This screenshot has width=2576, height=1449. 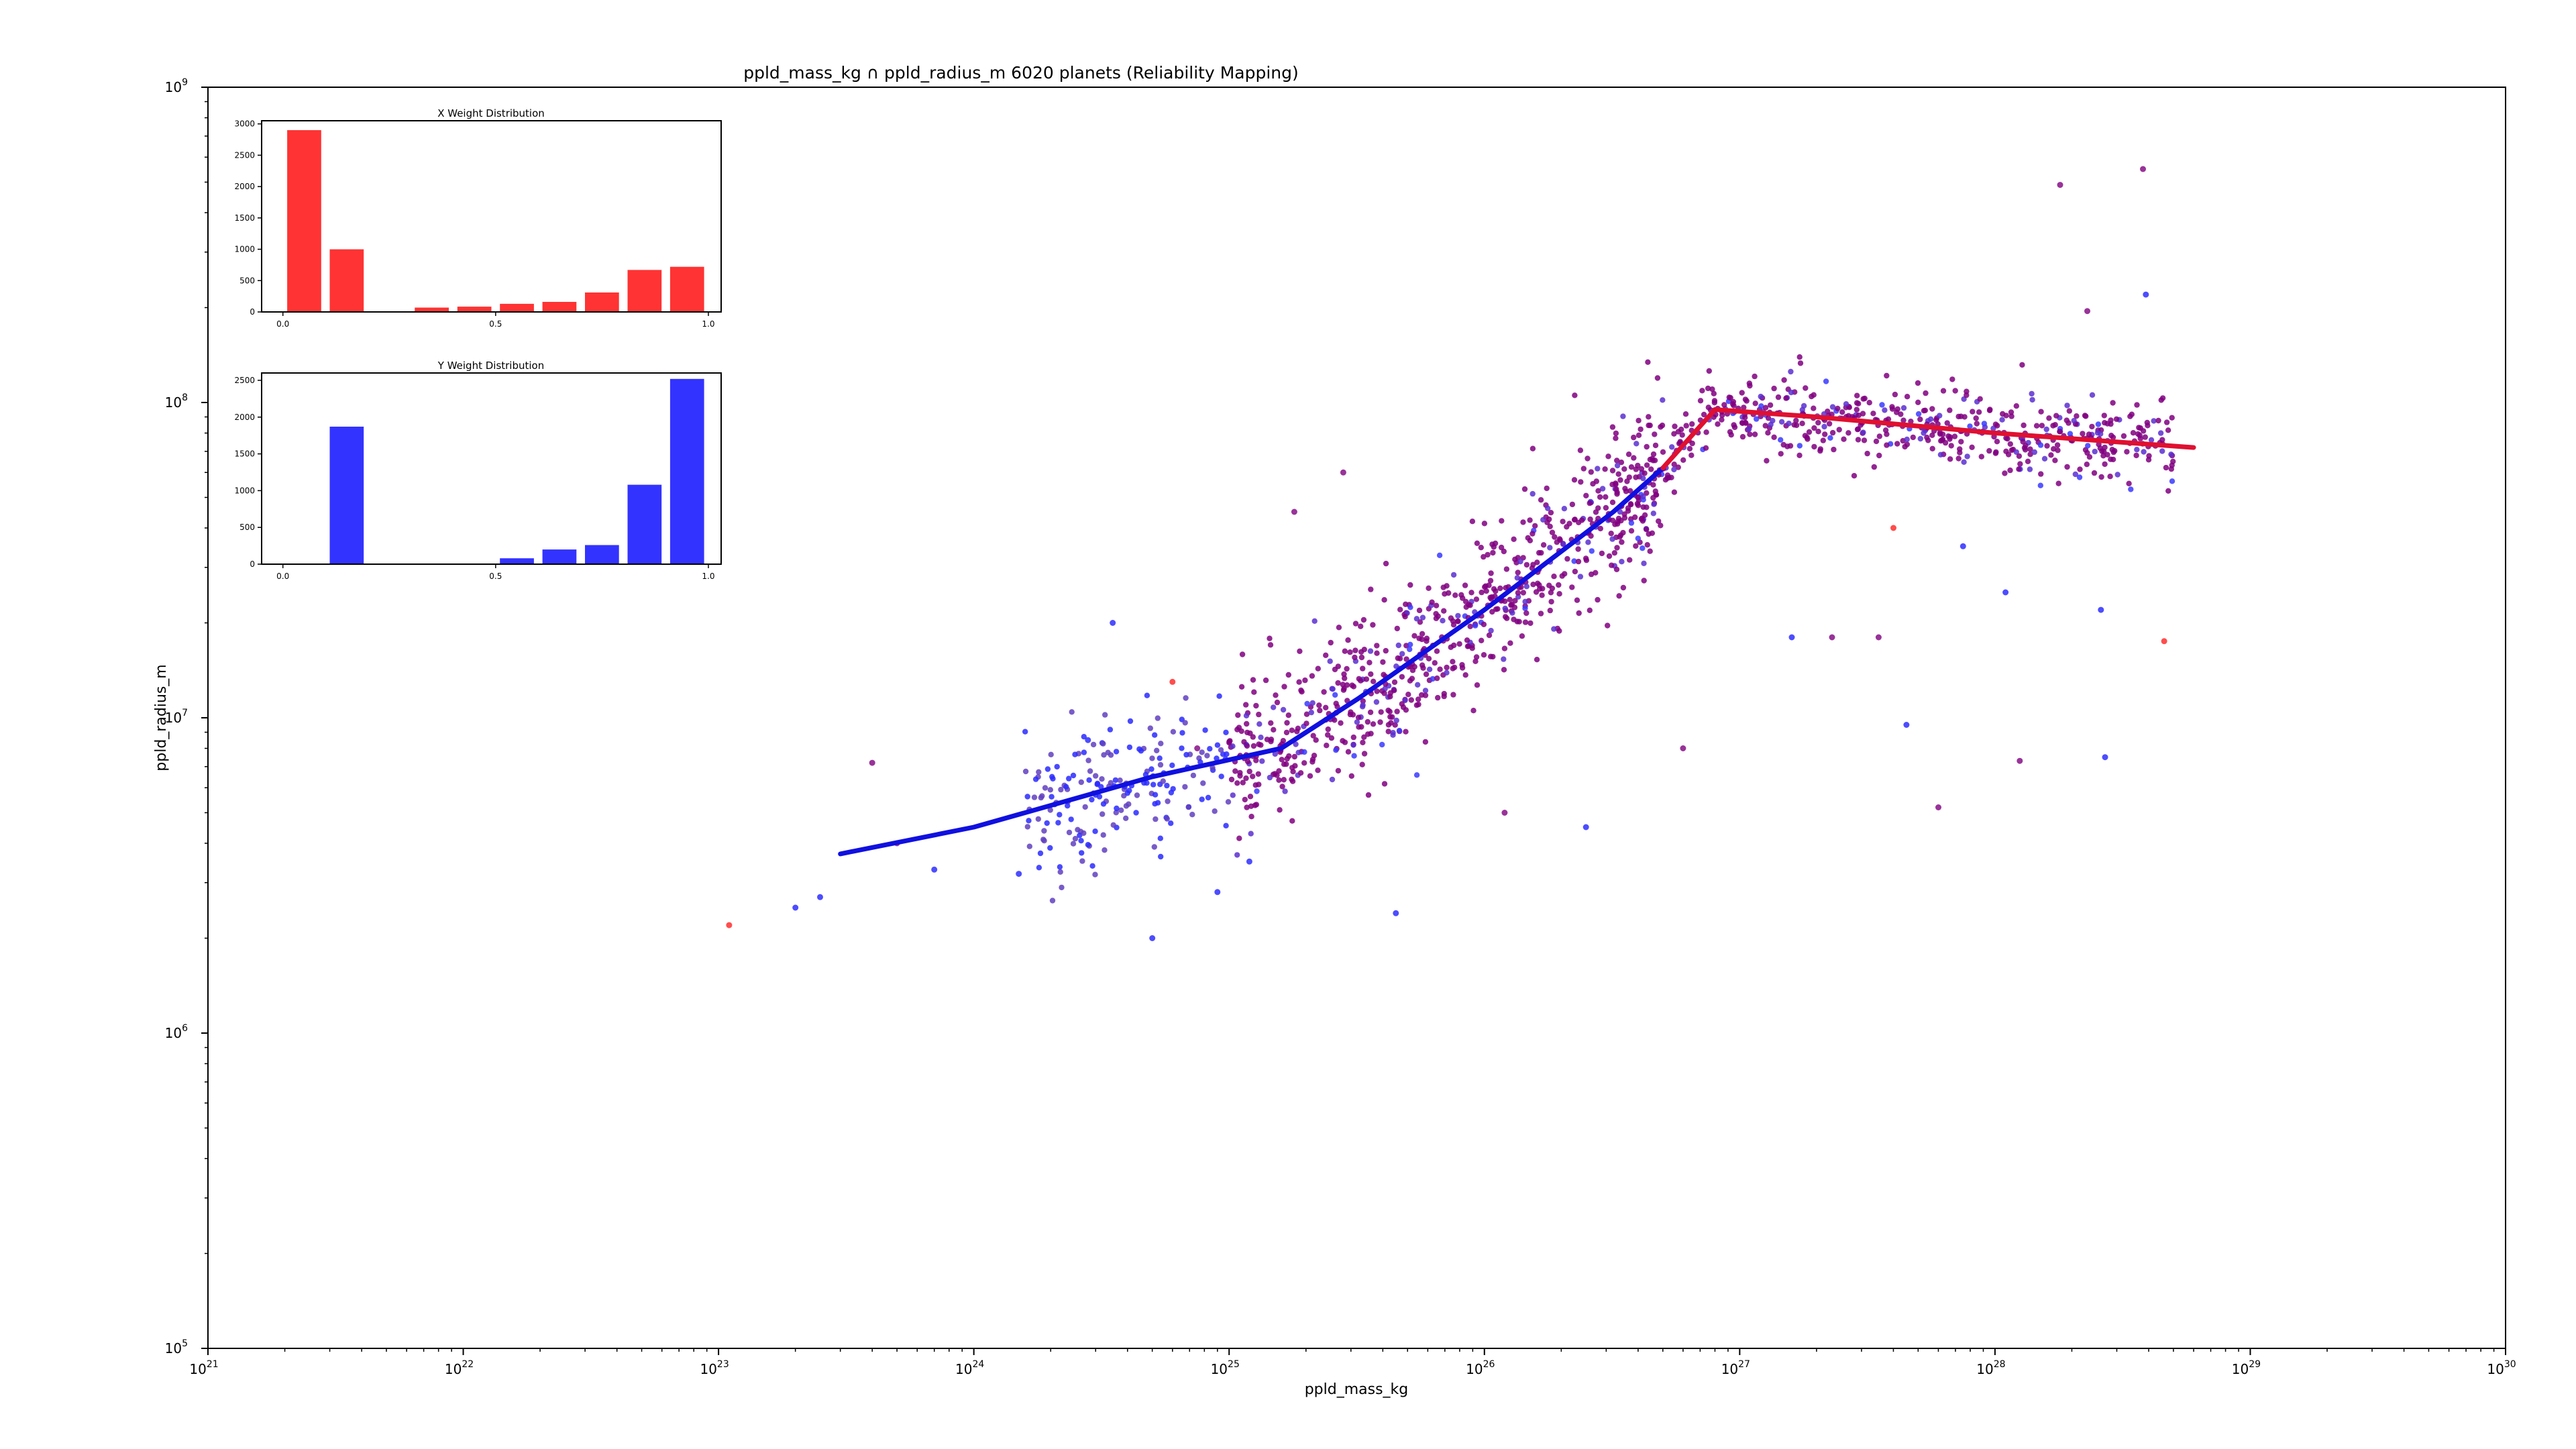 What do you see at coordinates (185, 713) in the screenshot?
I see `y-tick-exponent: 7` at bounding box center [185, 713].